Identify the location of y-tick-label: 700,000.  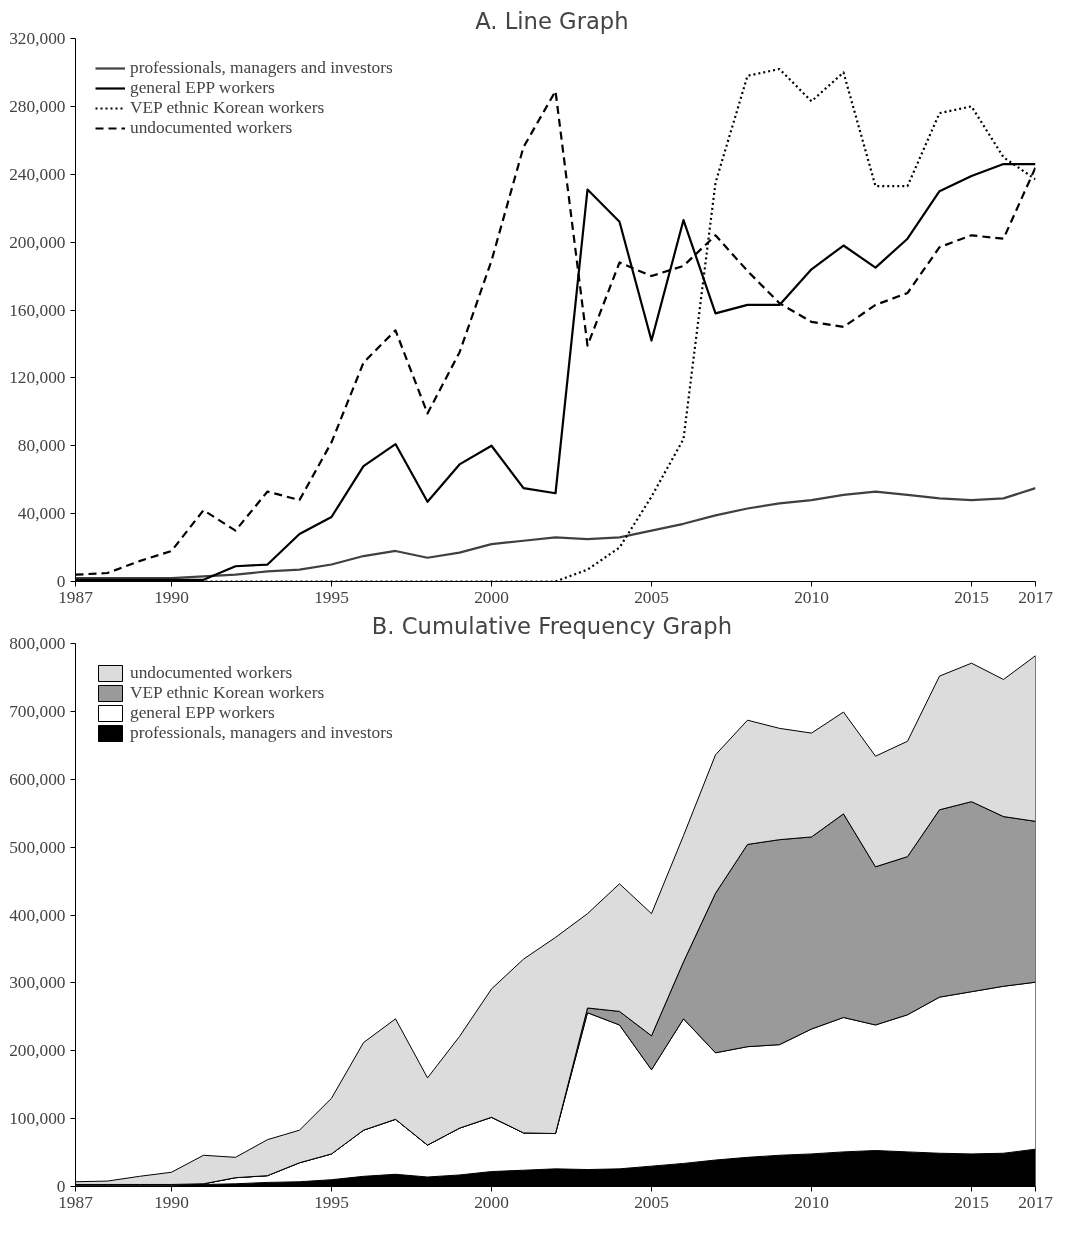
(37, 711).